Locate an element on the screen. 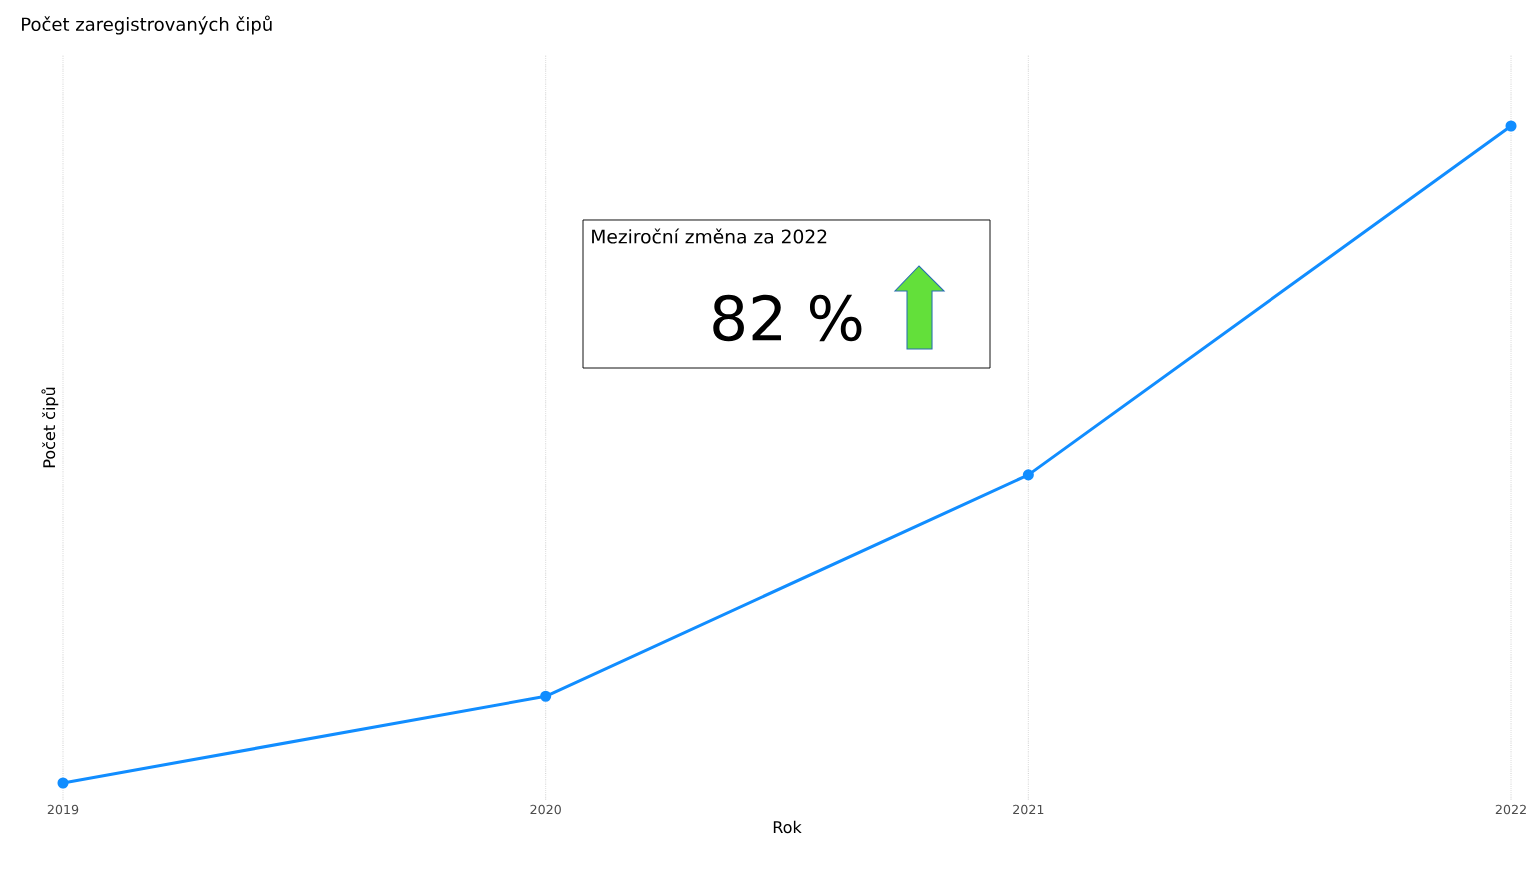  chart-title: Počet zaregistrovaných čipů is located at coordinates (147, 25).